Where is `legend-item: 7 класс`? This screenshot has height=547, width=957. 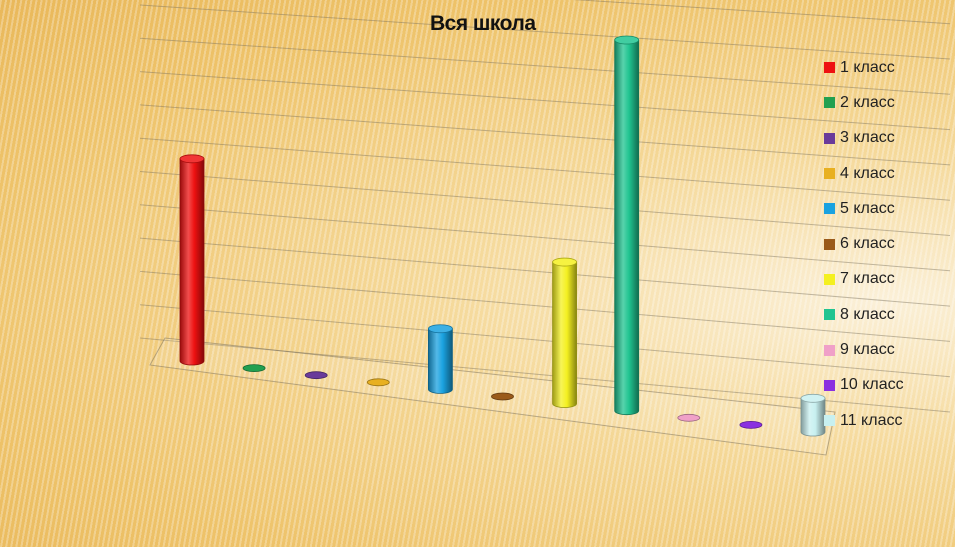 legend-item: 7 класс is located at coordinates (888, 279).